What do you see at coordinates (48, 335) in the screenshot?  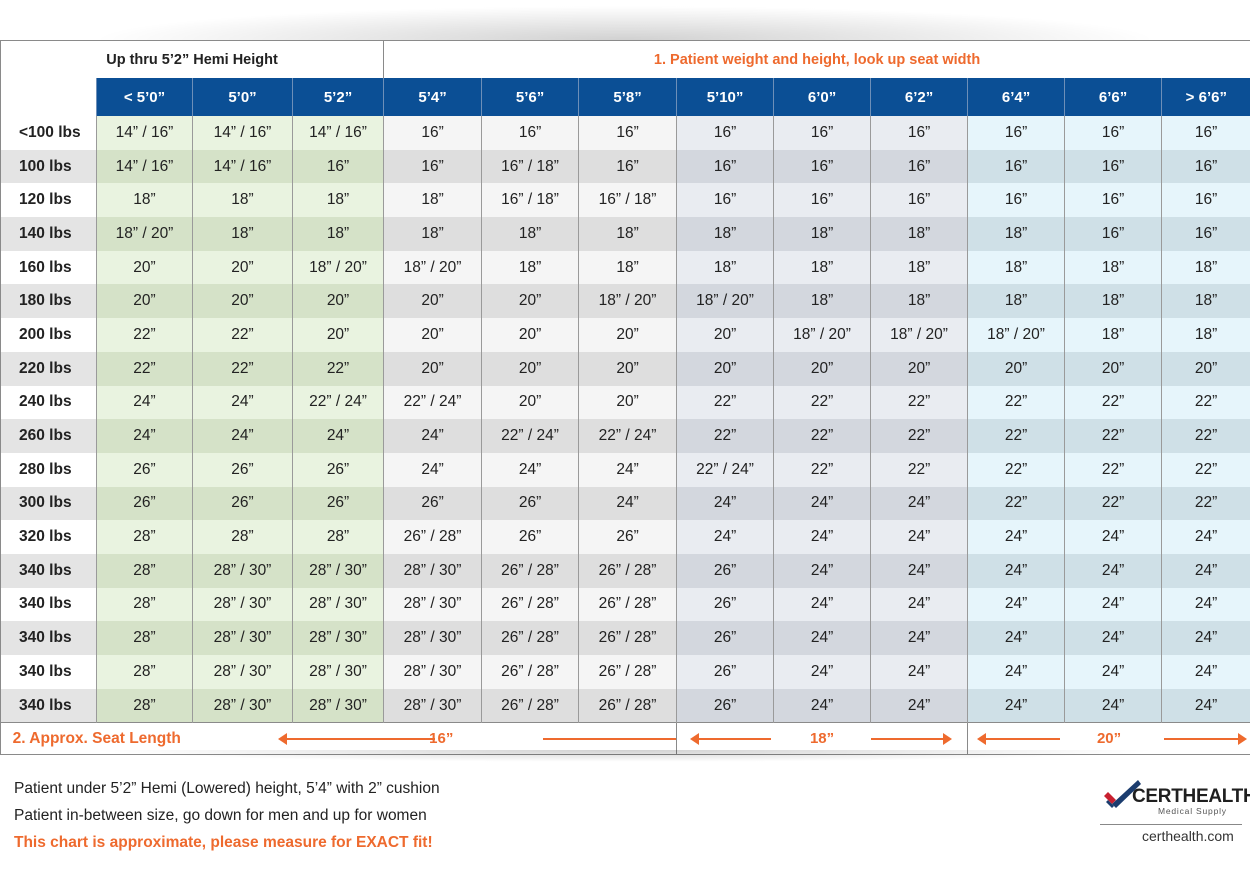 I see `weight-label: 200 lbs` at bounding box center [48, 335].